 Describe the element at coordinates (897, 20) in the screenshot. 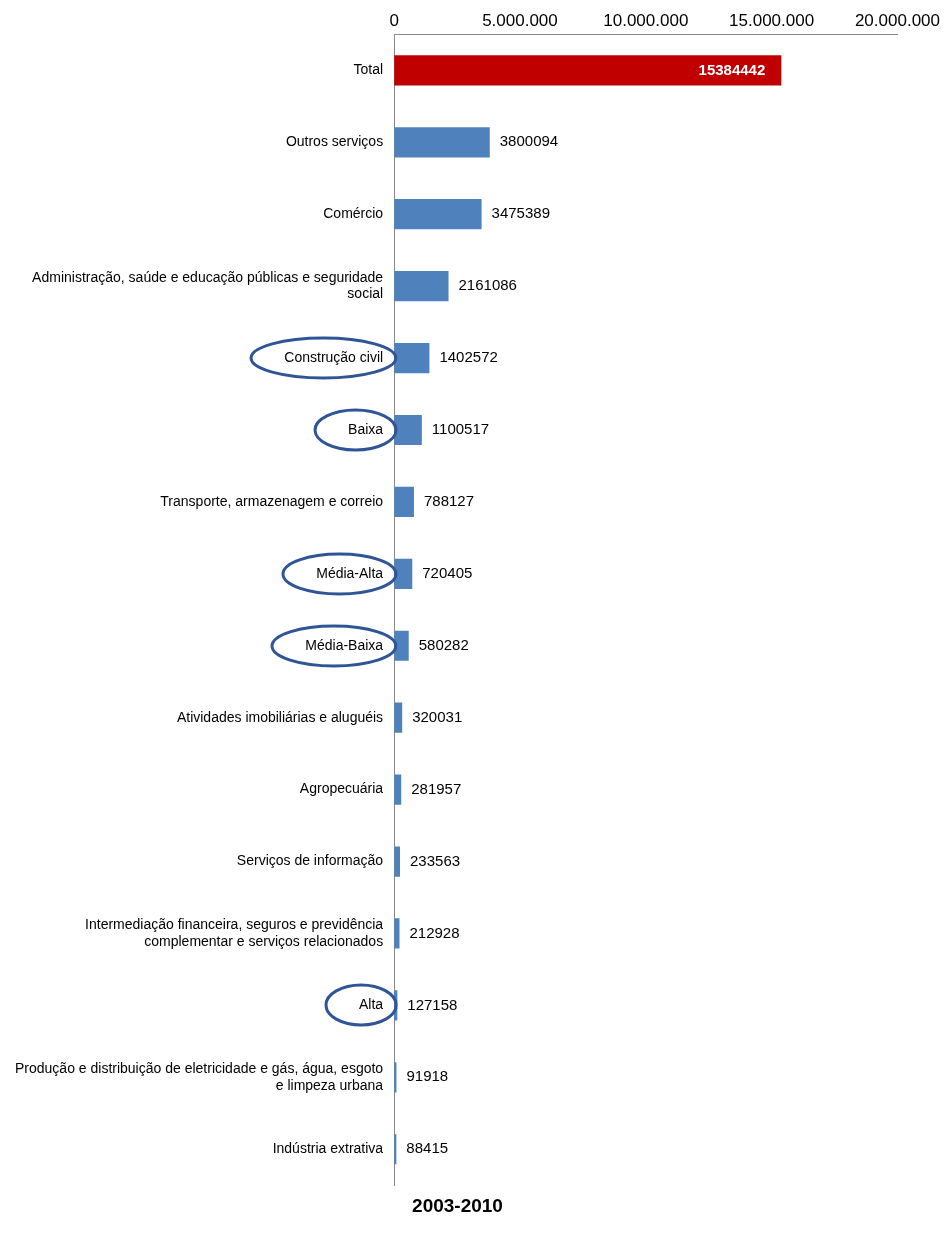

I see `x-tick-label: 20.000.000` at that location.